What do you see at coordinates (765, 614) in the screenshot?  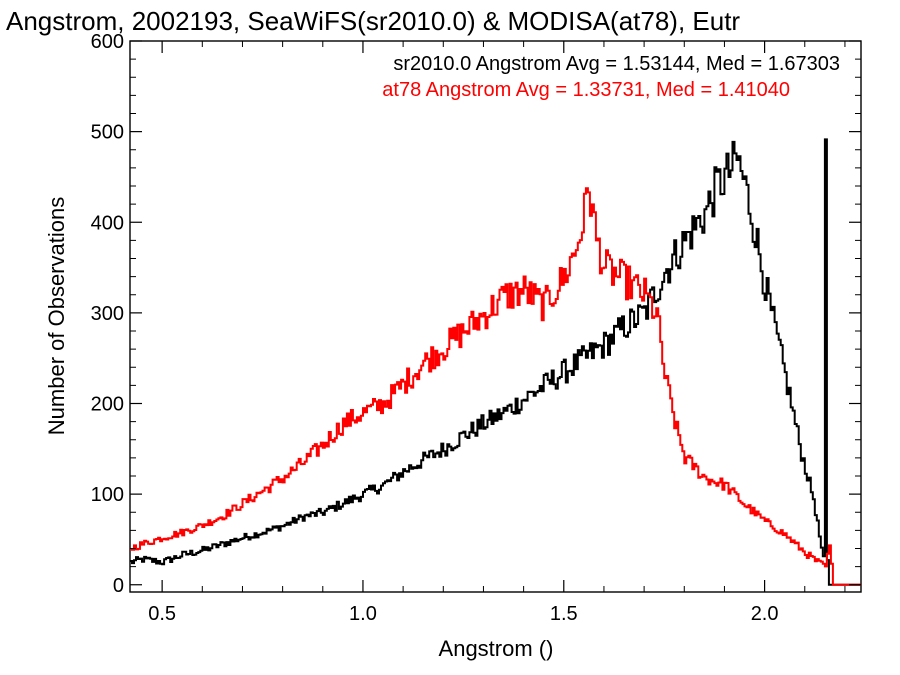 I see `x-tick-label: 2.0` at bounding box center [765, 614].